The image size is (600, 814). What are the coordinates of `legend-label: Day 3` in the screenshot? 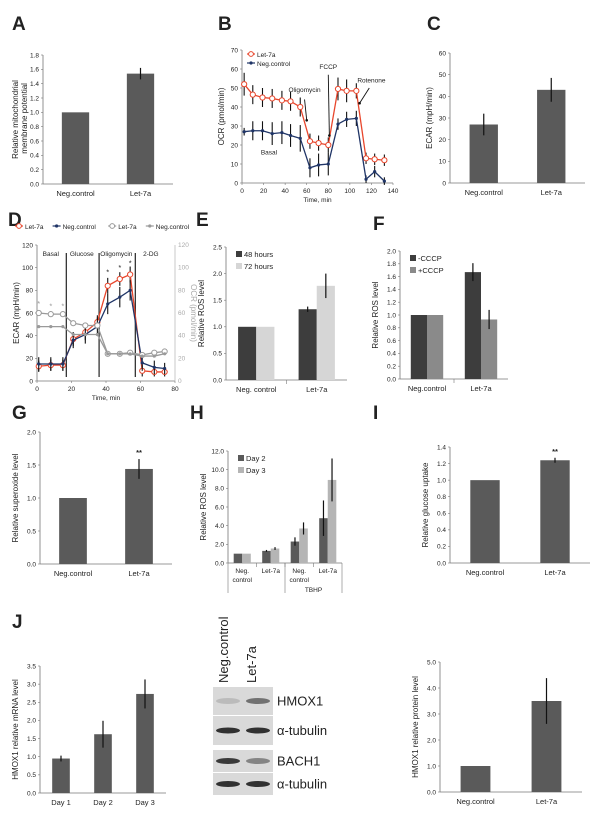 It's located at (256, 470).